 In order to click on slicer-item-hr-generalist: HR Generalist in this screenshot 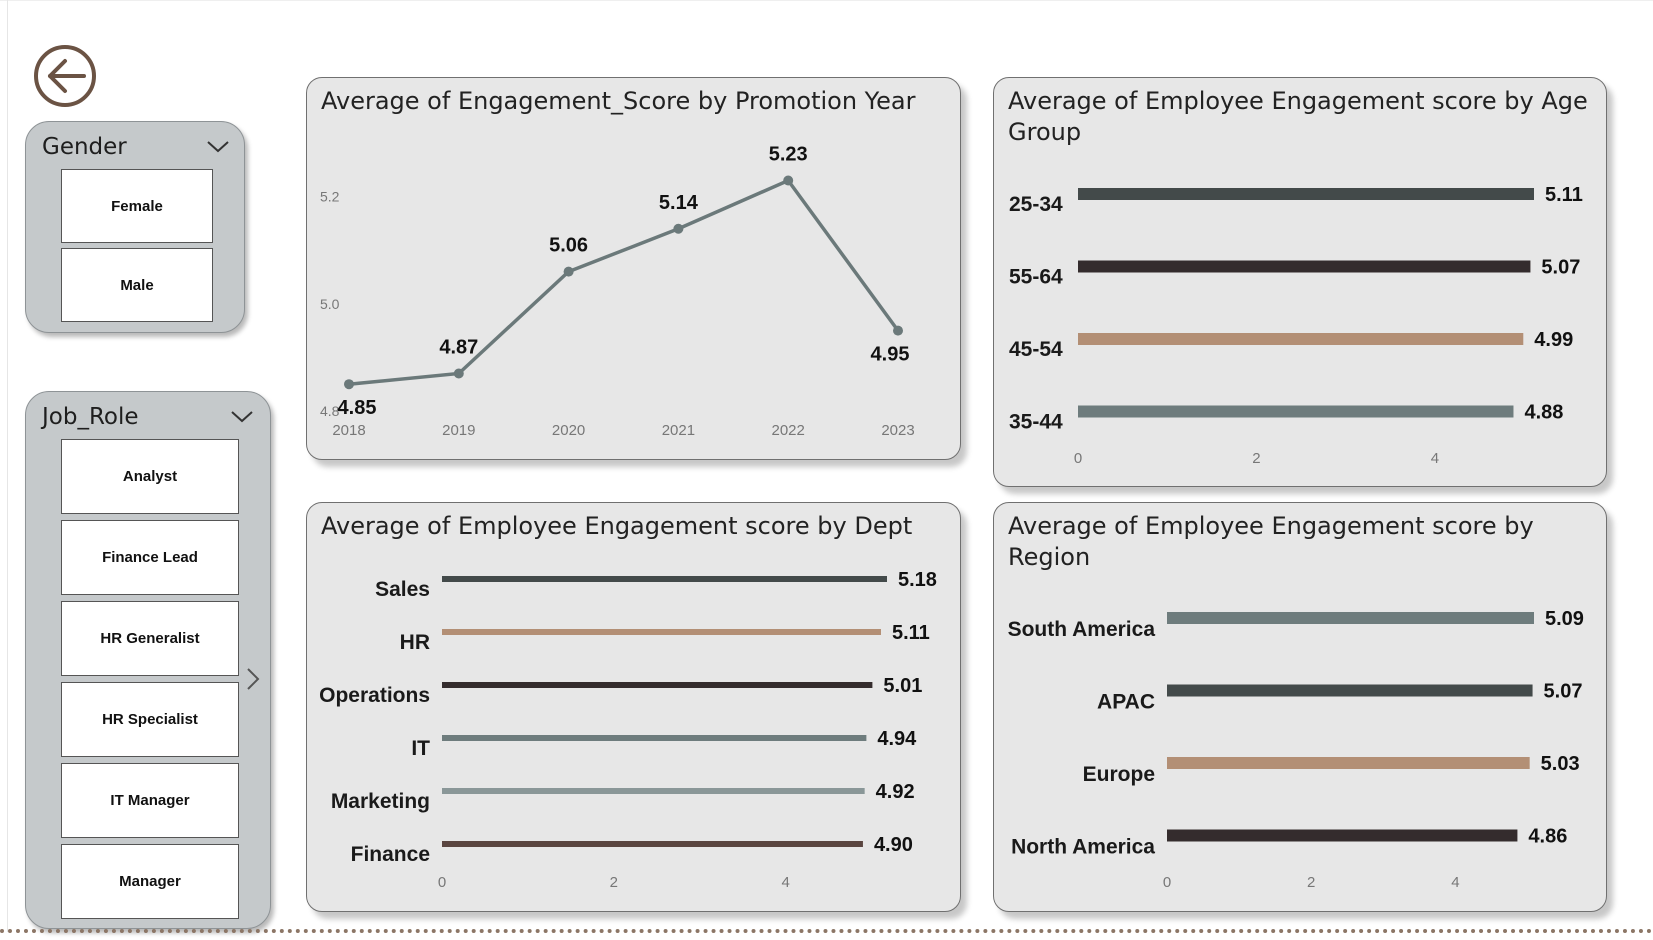, I will do `click(150, 638)`.